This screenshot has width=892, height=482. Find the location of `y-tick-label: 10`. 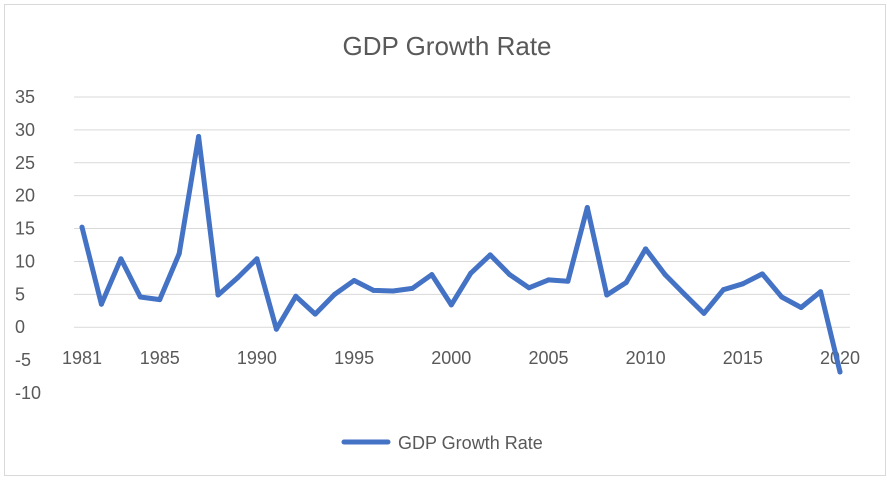

y-tick-label: 10 is located at coordinates (25, 261).